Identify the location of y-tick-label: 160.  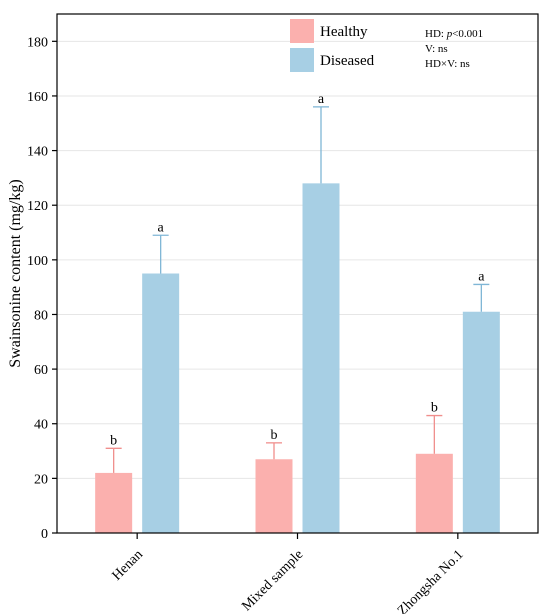
(37, 97).